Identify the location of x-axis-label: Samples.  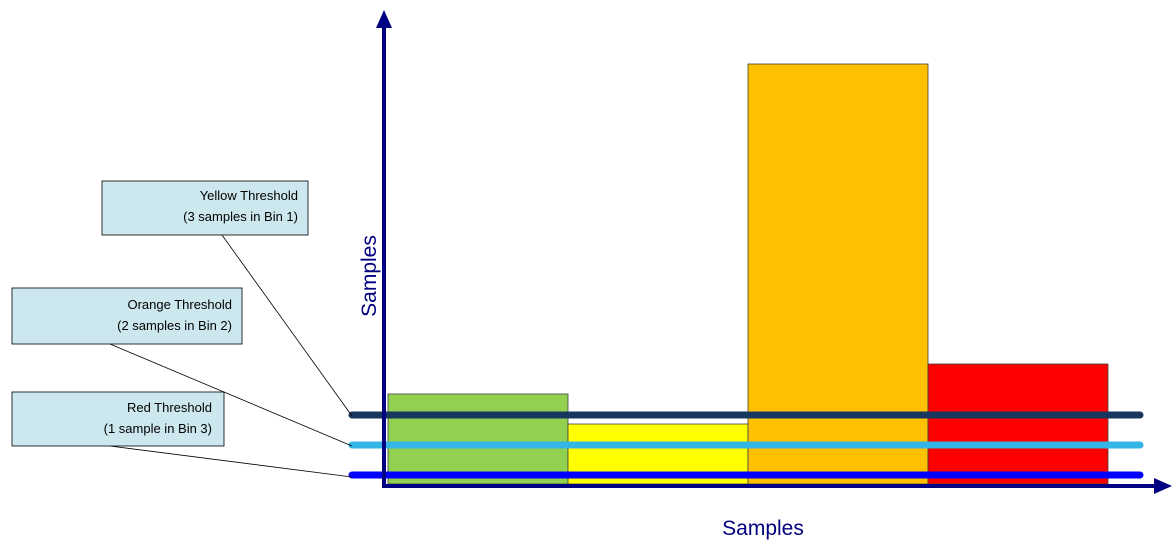
(763, 528).